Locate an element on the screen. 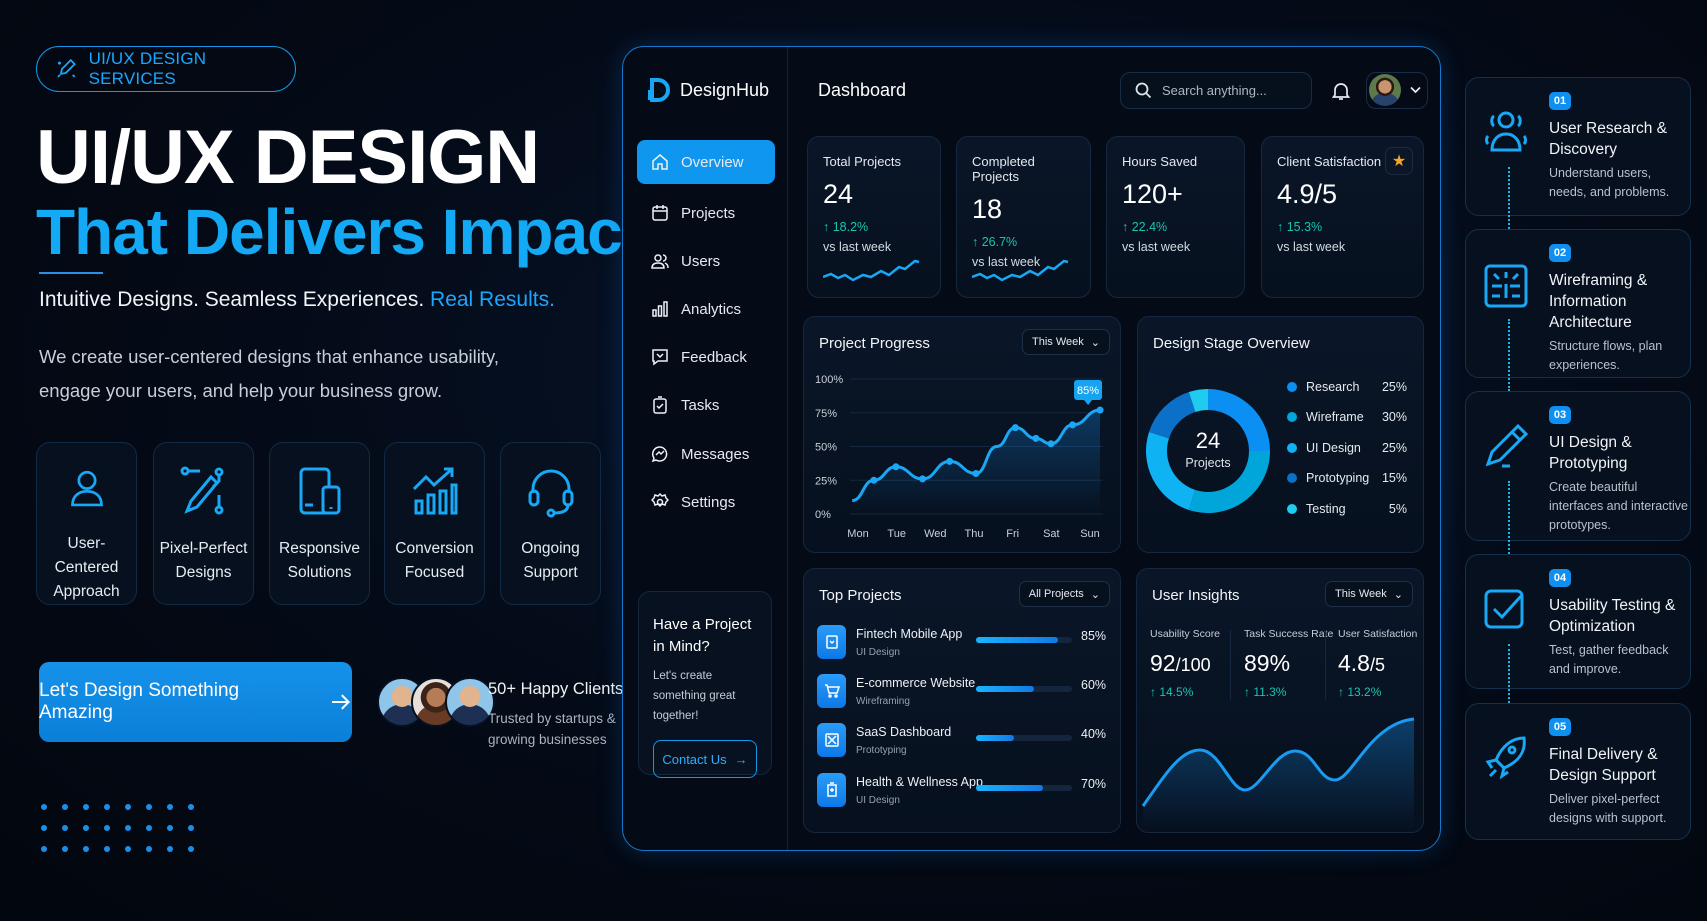  sidebar-item-label: Projects is located at coordinates (708, 213).